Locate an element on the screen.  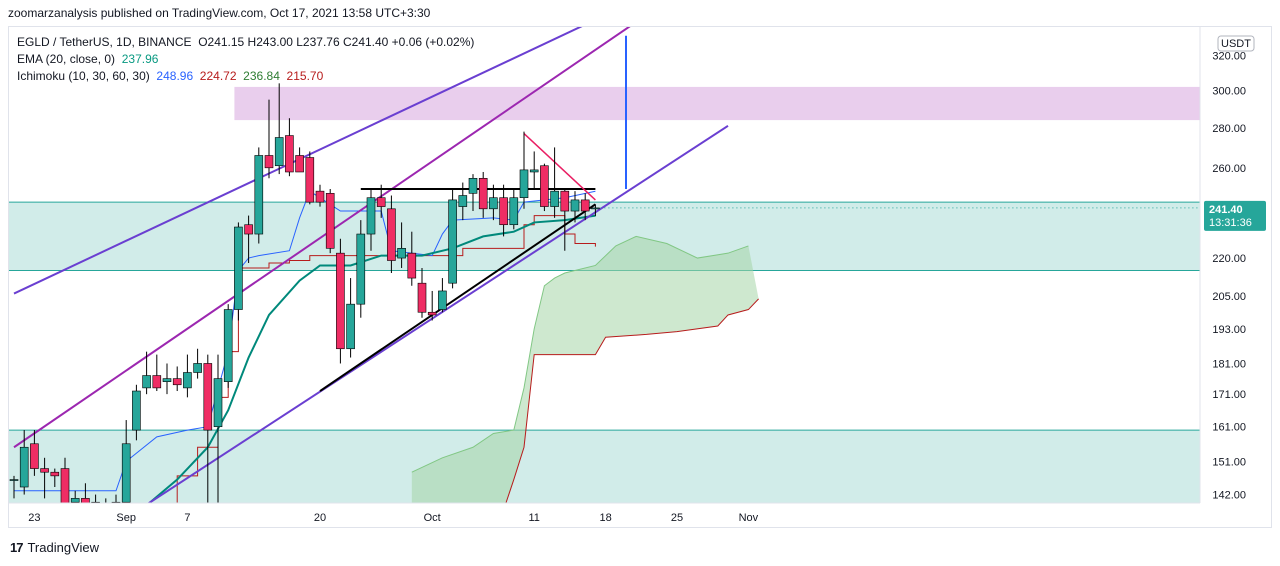
triangle-resistance-line is located at coordinates (559, 167).